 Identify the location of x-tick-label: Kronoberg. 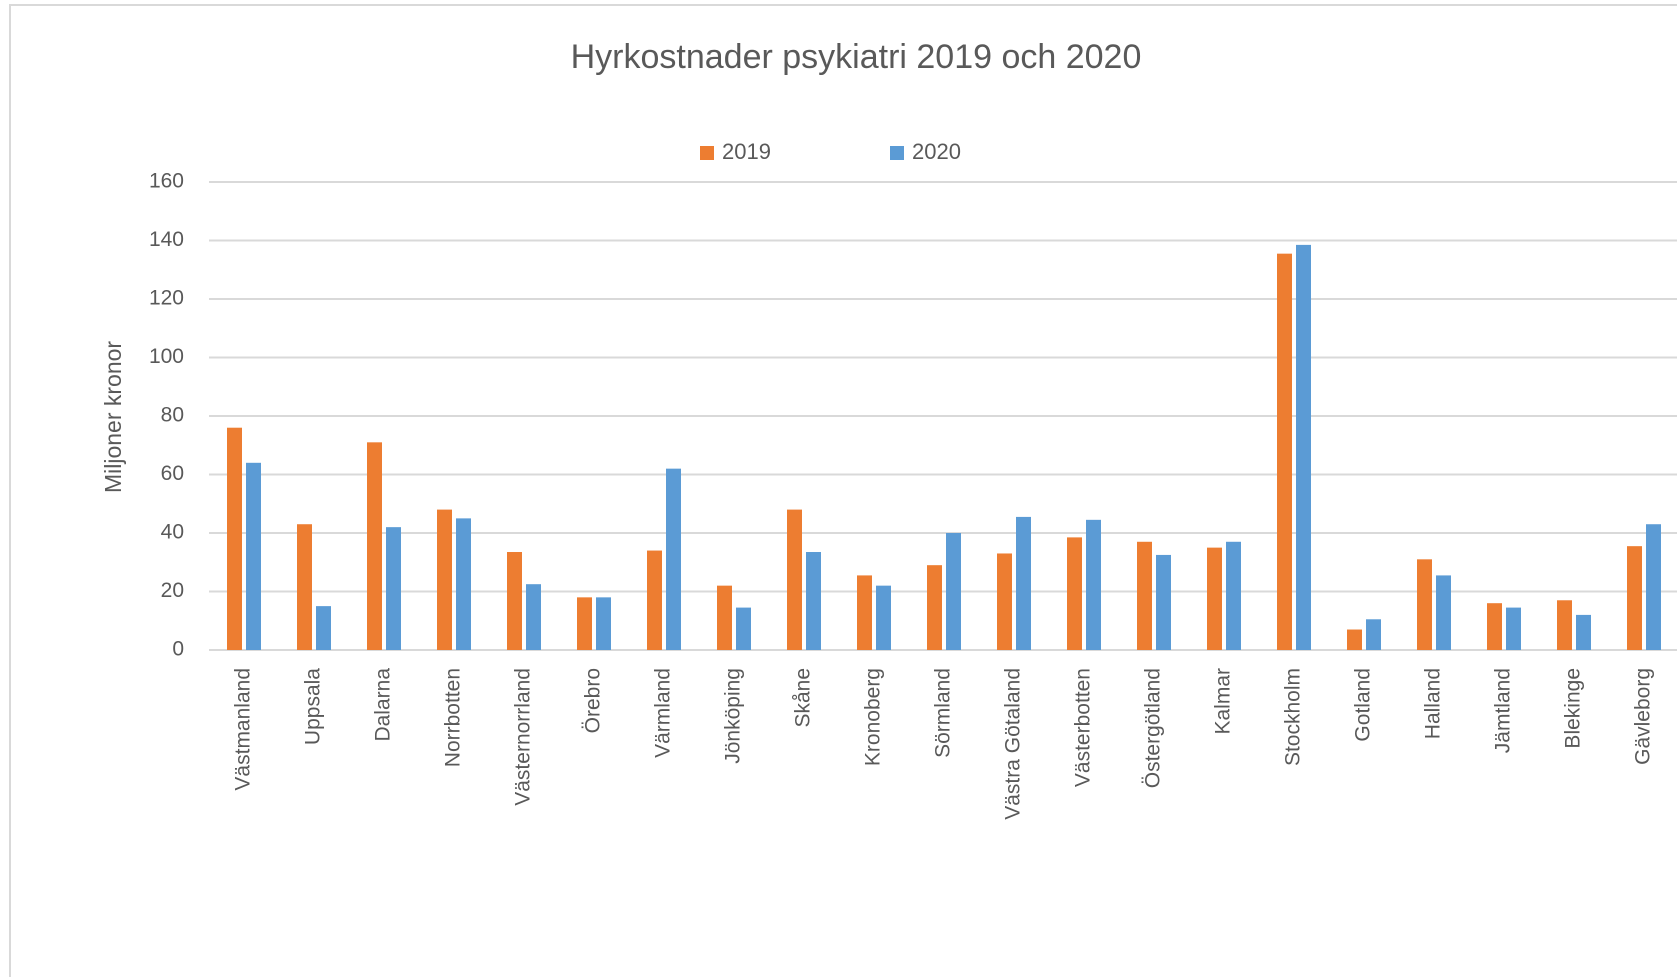
(873, 717).